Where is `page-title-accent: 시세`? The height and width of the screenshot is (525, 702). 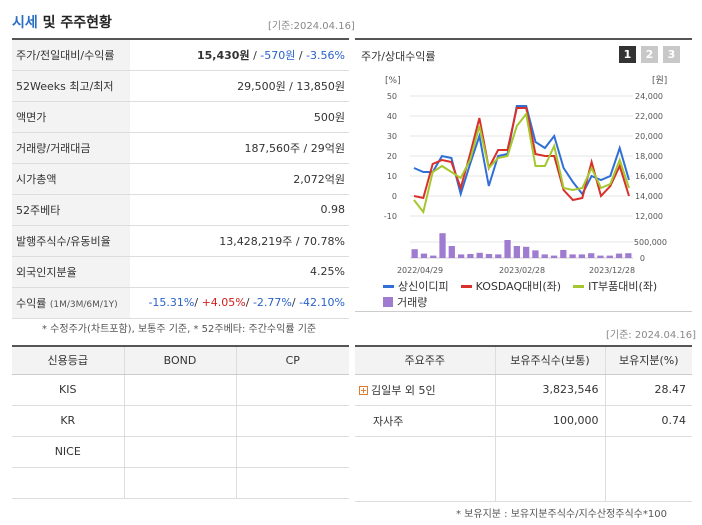
page-title-accent: 시세 is located at coordinates (25, 23).